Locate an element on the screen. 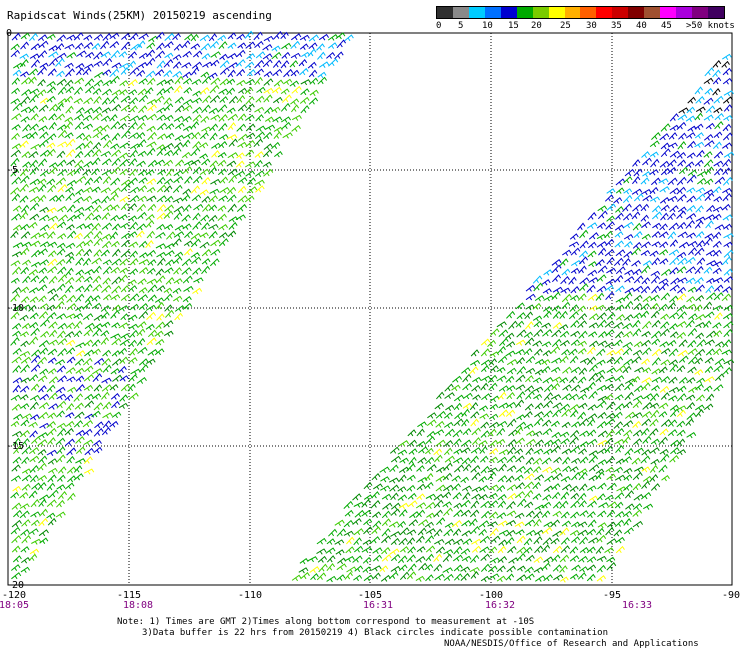 The height and width of the screenshot is (650, 740). colorbar-segment is located at coordinates (668, 12).